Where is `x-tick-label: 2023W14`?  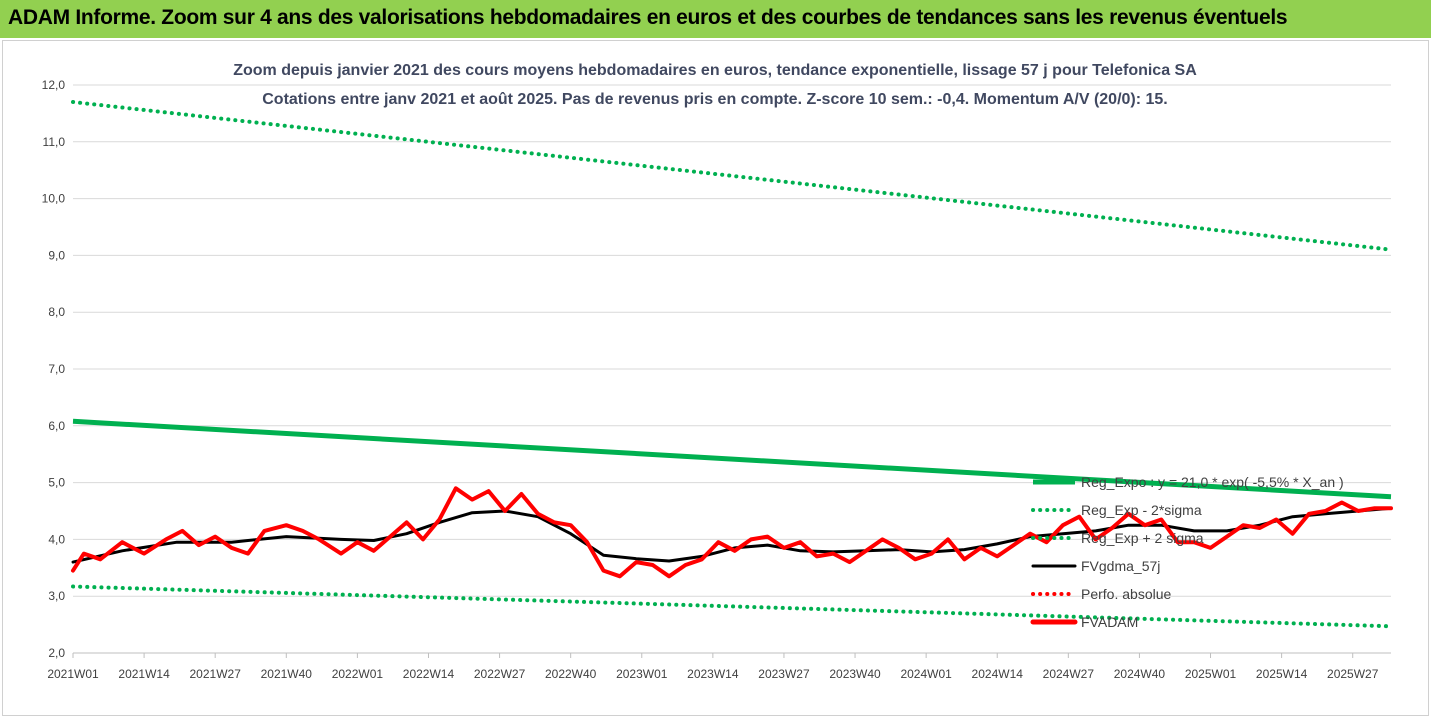 x-tick-label: 2023W14 is located at coordinates (713, 674).